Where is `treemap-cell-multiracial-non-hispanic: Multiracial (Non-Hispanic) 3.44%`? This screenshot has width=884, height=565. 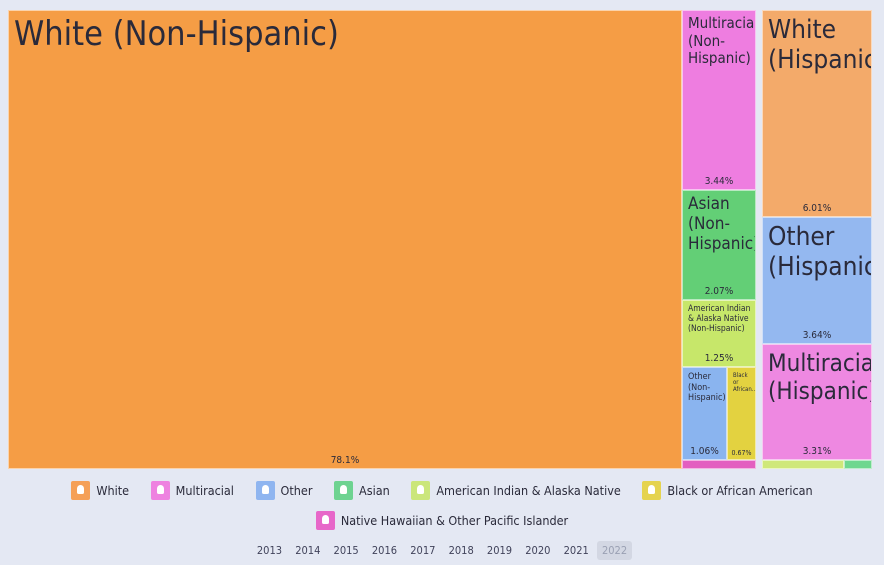 treemap-cell-multiracial-non-hispanic: Multiracial (Non-Hispanic) 3.44% is located at coordinates (719, 100).